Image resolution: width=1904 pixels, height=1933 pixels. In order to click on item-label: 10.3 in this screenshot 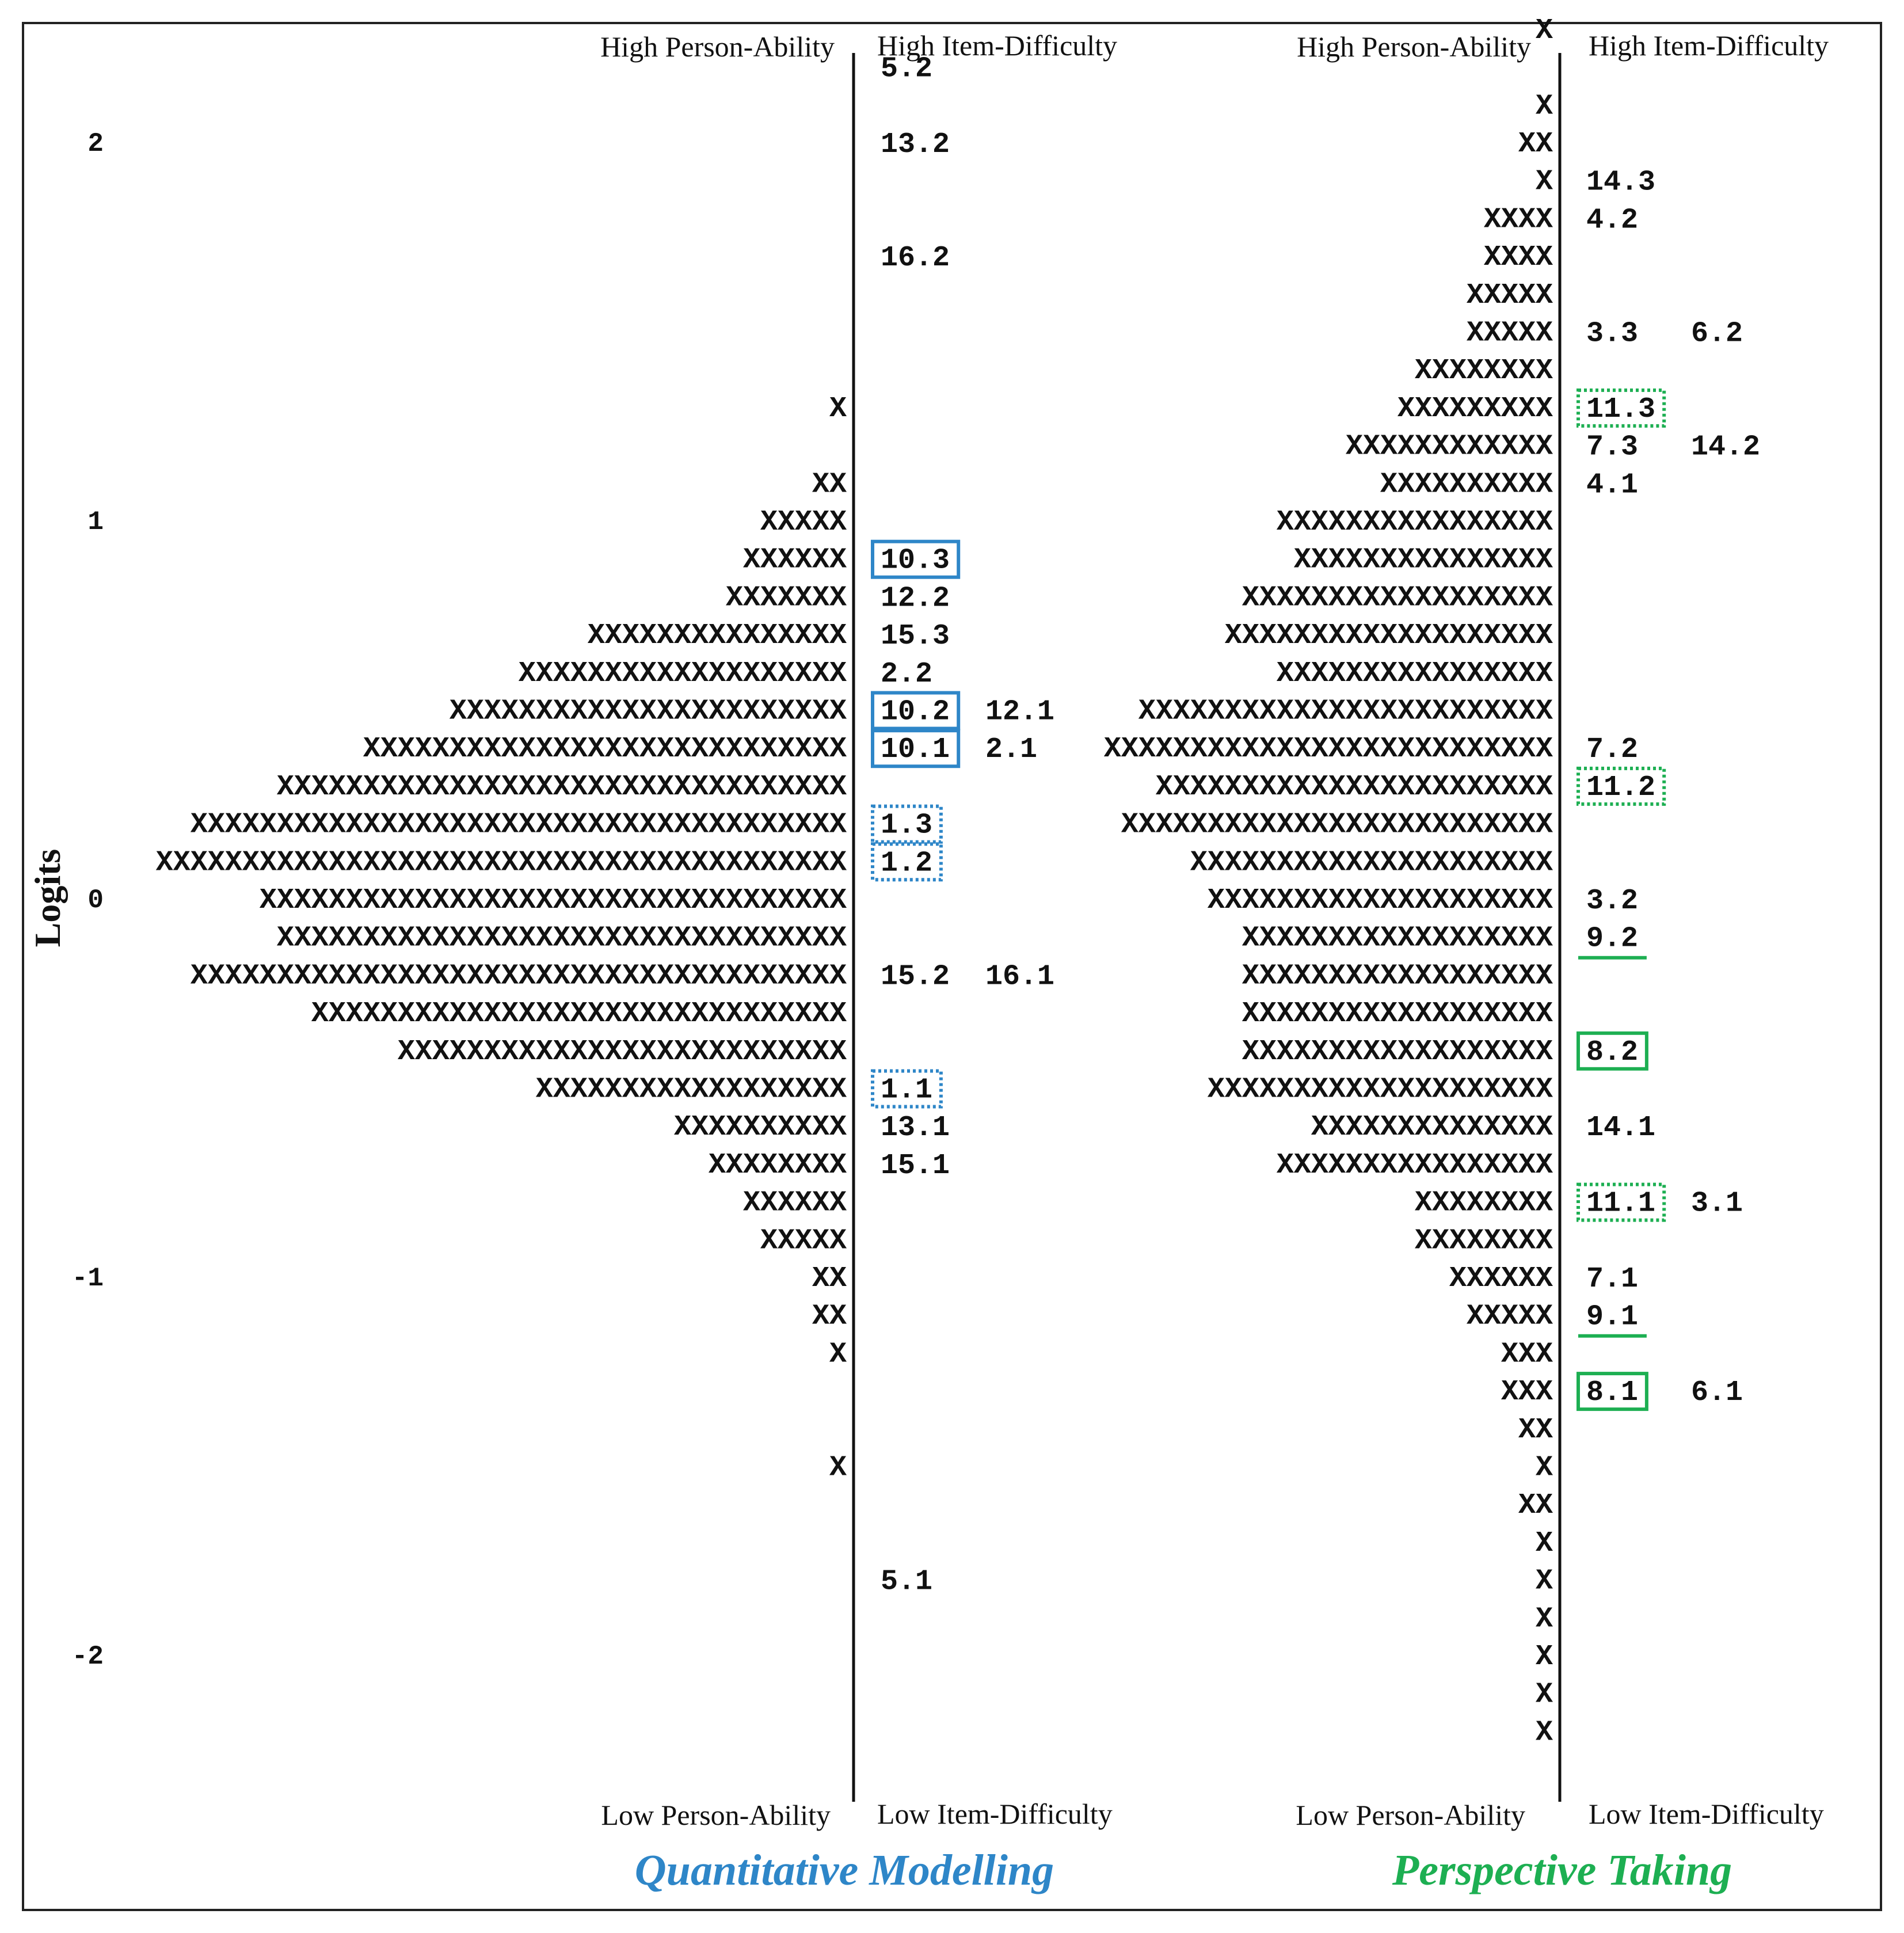, I will do `click(915, 561)`.